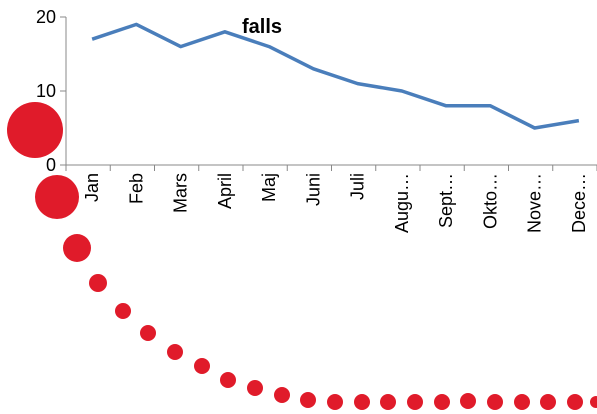 The width and height of the screenshot is (597, 414). What do you see at coordinates (51, 165) in the screenshot?
I see `y-tick-label: 0` at bounding box center [51, 165].